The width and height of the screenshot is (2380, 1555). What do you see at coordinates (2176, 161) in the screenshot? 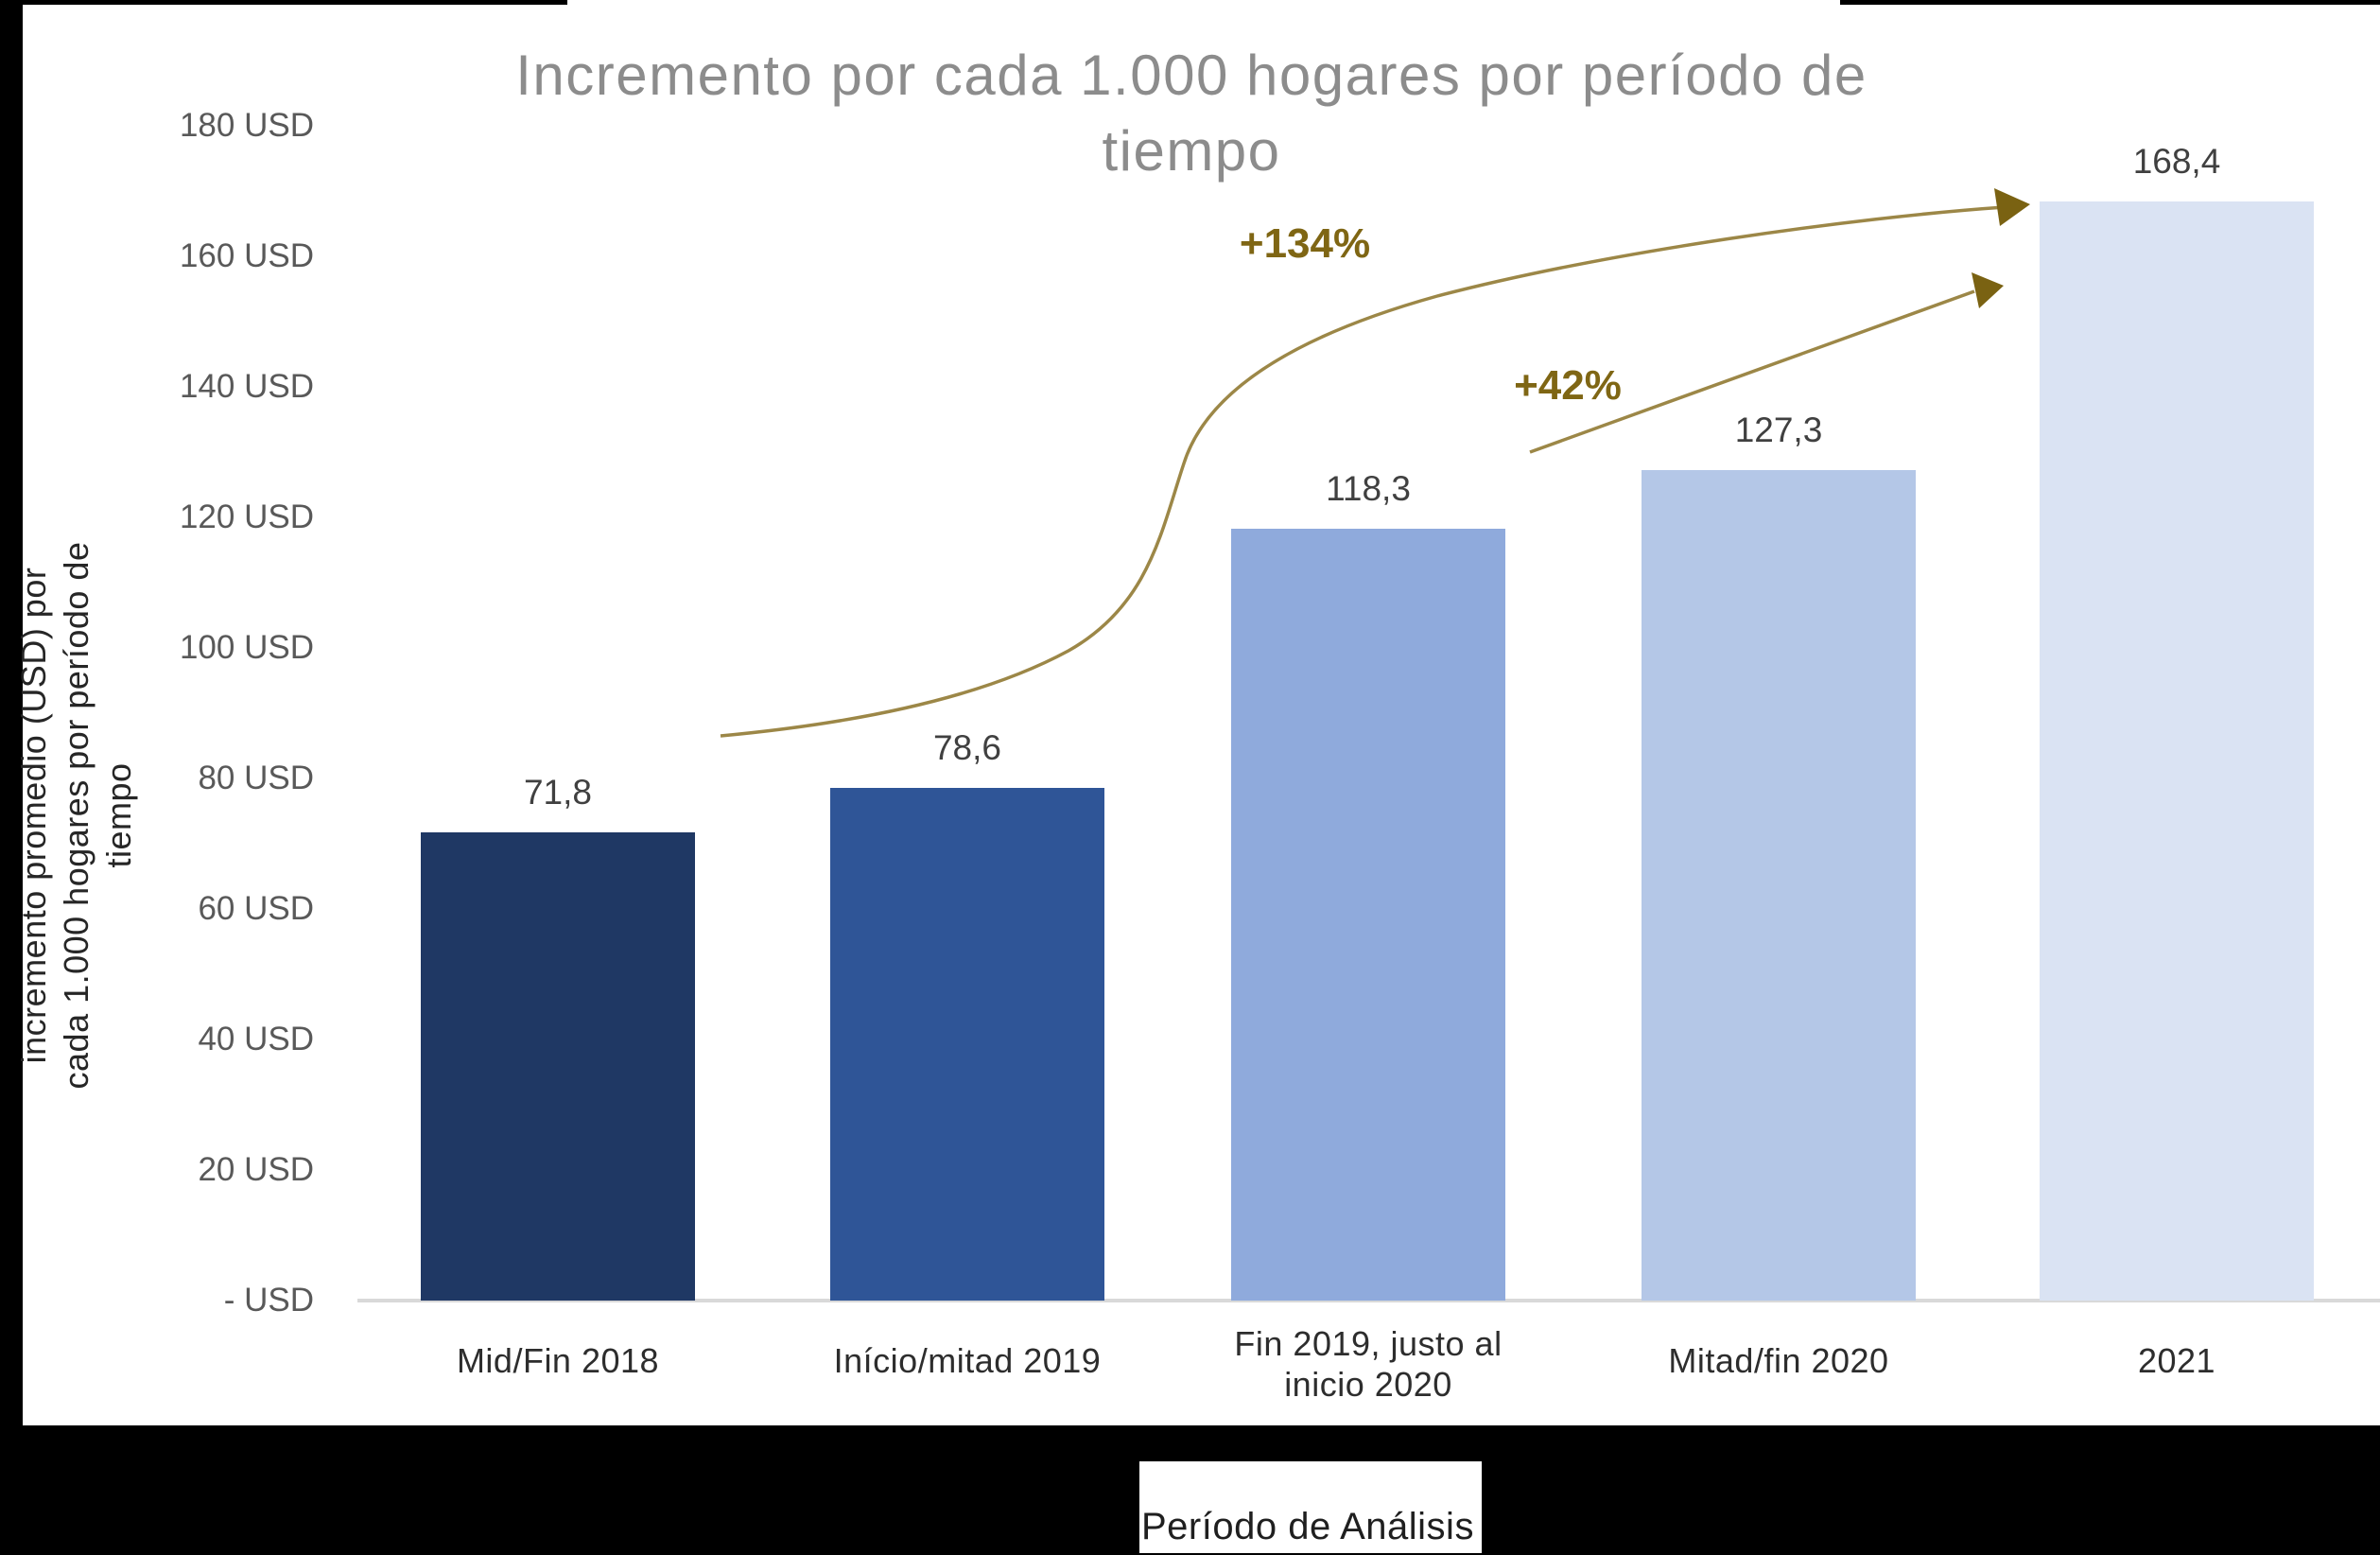
I see `bar-value-label: 168,4` at bounding box center [2176, 161].